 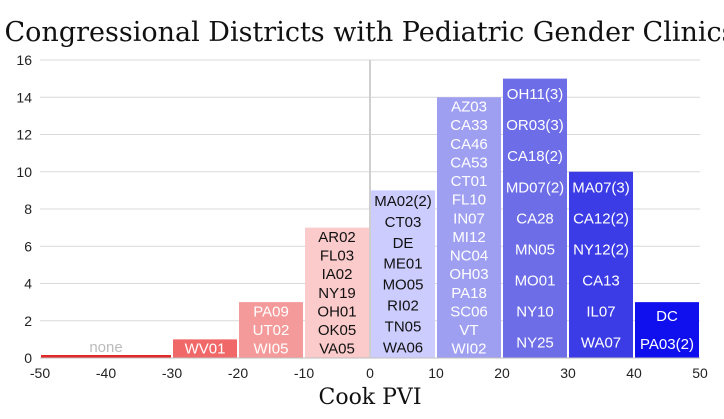 What do you see at coordinates (172, 373) in the screenshot?
I see `x-tick-label: -30` at bounding box center [172, 373].